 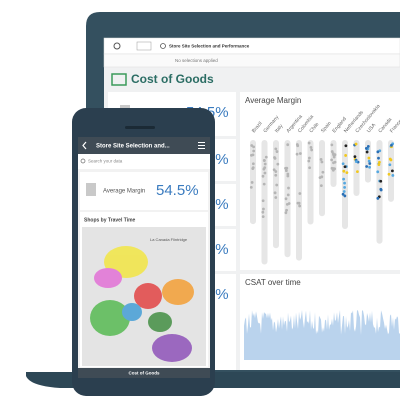 I want to click on kpi-card, so click(x=144, y=191).